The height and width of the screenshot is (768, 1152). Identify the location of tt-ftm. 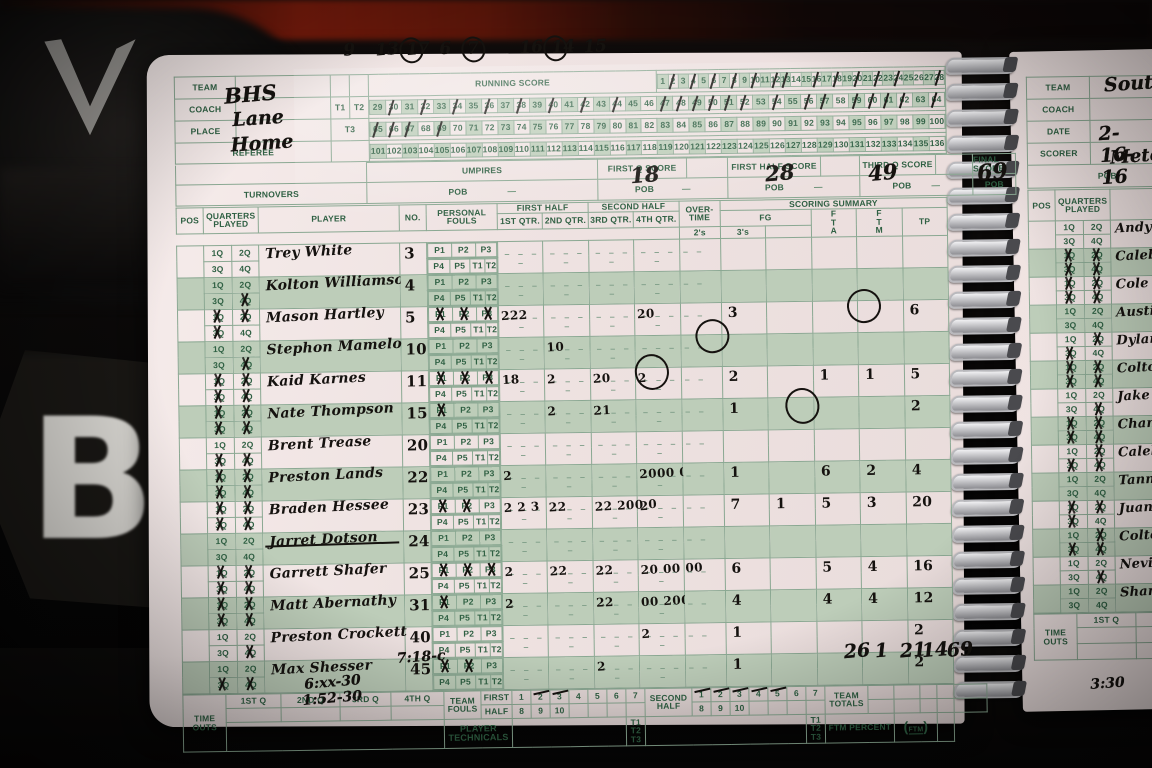
(945, 691).